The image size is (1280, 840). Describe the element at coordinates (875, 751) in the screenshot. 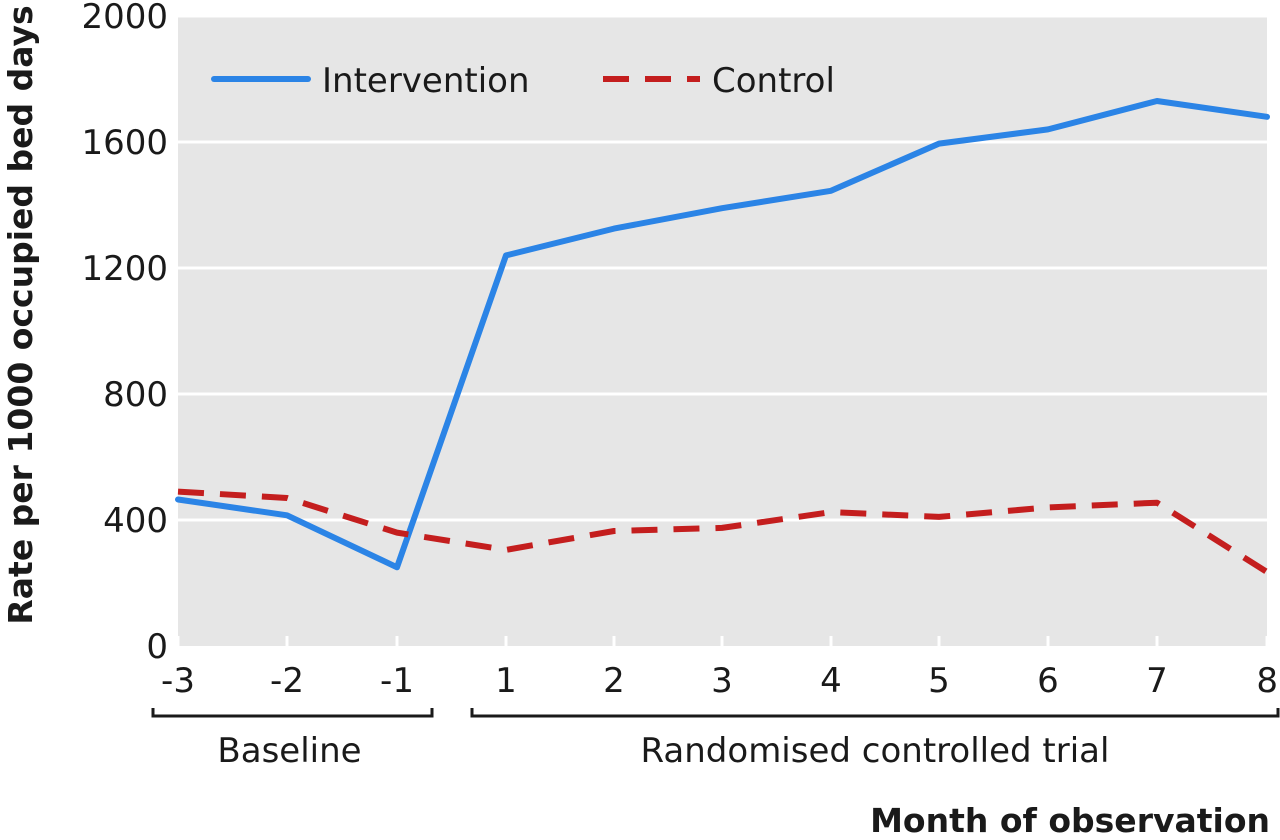

I see `group-label: Randomised controlled trial` at that location.